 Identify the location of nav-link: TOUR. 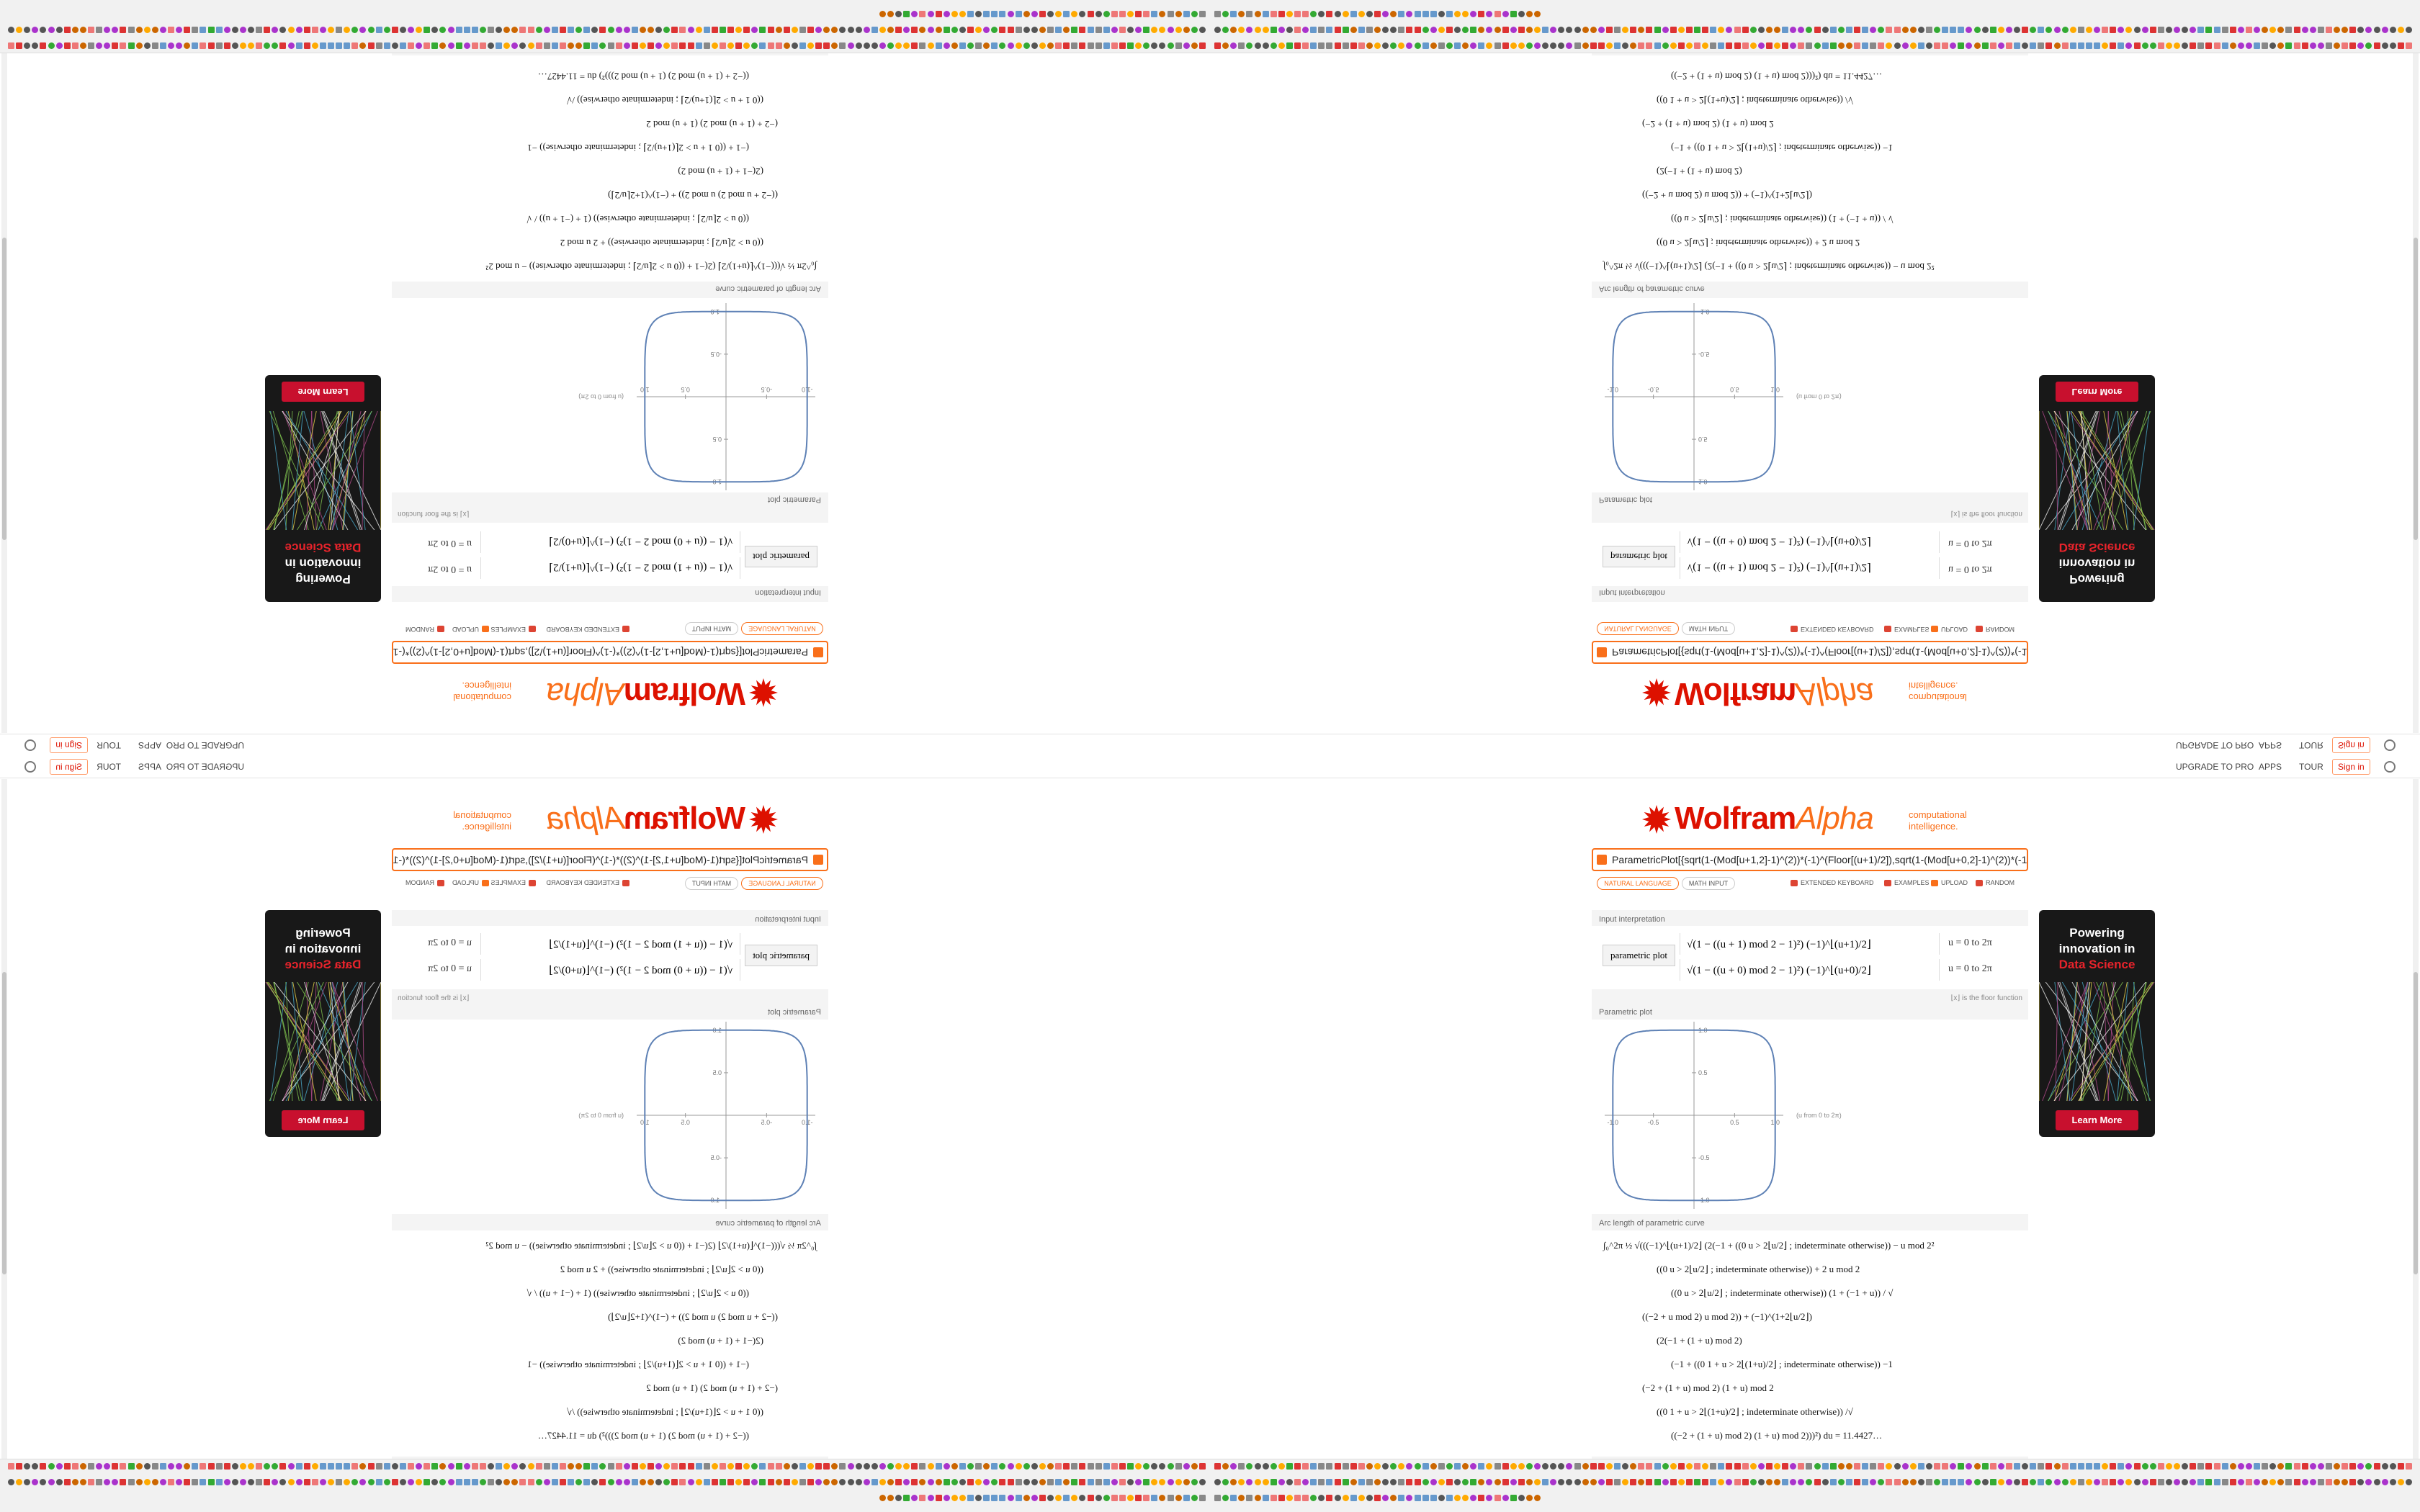
(2311, 767).